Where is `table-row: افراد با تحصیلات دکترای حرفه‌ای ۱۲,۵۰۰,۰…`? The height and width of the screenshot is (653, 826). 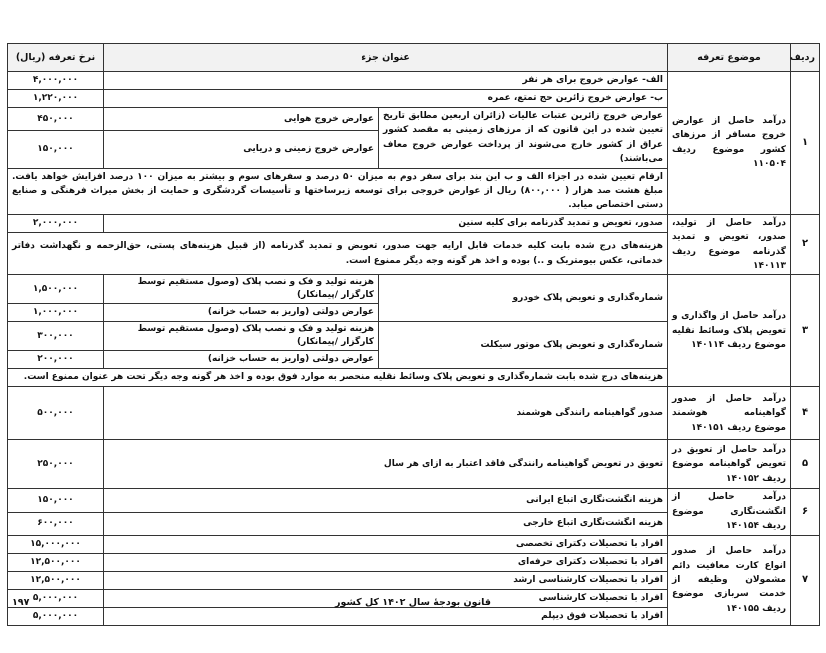 table-row: افراد با تحصیلات دکترای حرفه‌ای ۱۲,۵۰۰,۰… is located at coordinates (413, 562).